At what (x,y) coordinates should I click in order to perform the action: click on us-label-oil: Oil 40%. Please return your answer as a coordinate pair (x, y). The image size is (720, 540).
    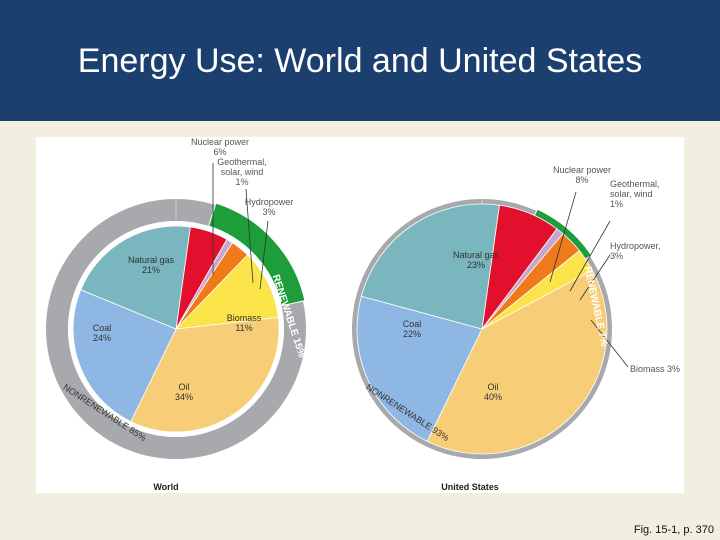
    Looking at the image, I should click on (493, 392).